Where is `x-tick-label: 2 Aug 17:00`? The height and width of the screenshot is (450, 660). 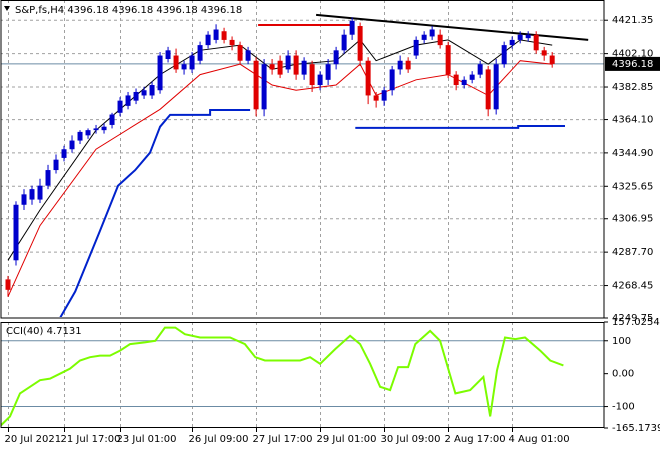
x-tick-label: 2 Aug 17:00 is located at coordinates (475, 439).